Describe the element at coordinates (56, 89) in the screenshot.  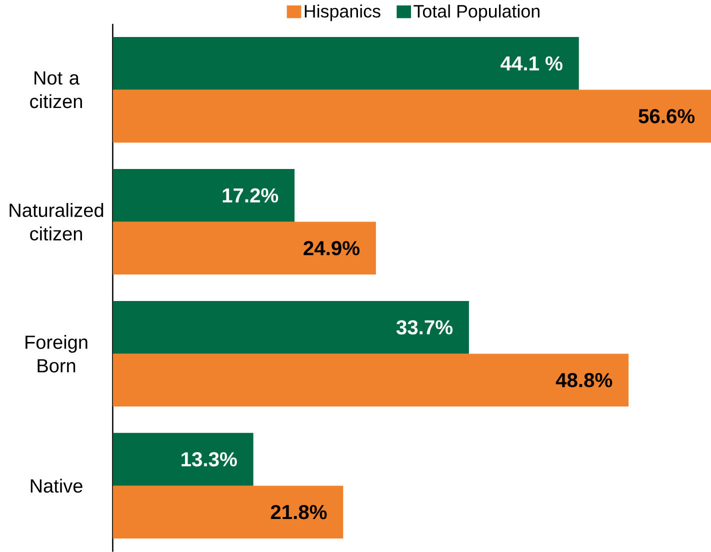
I see `y-tick-label: Not a citizen` at that location.